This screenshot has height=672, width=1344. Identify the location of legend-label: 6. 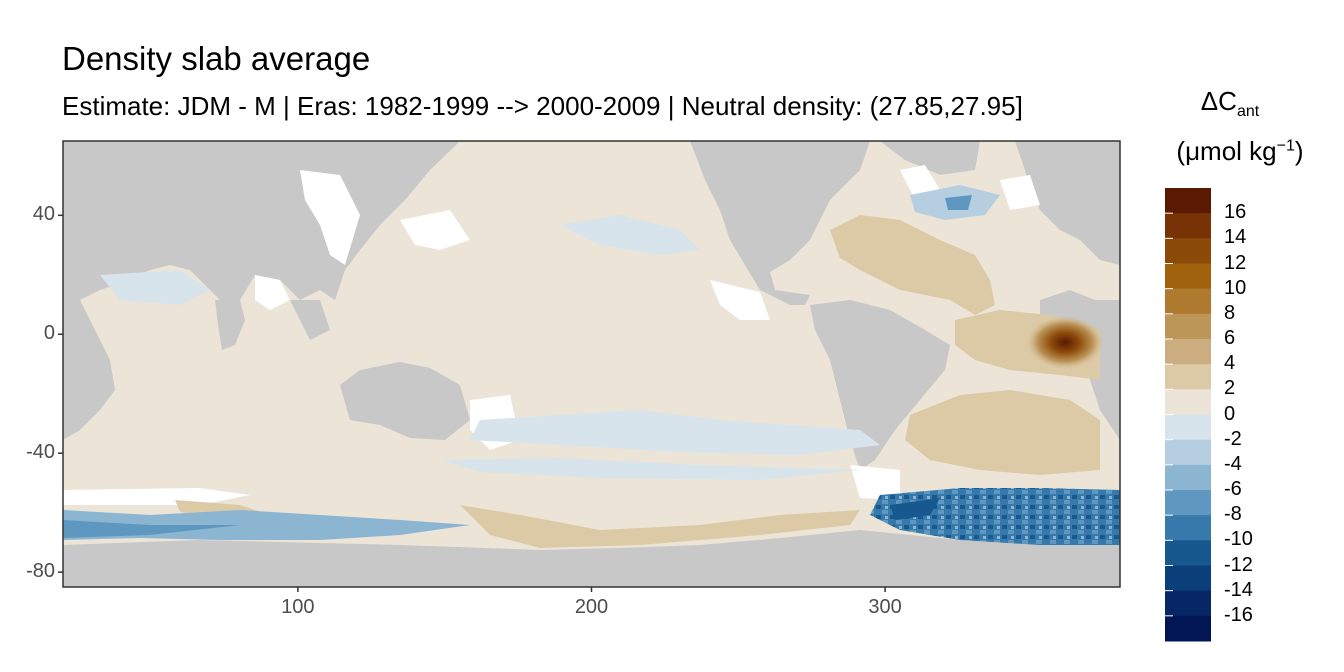
(1230, 338).